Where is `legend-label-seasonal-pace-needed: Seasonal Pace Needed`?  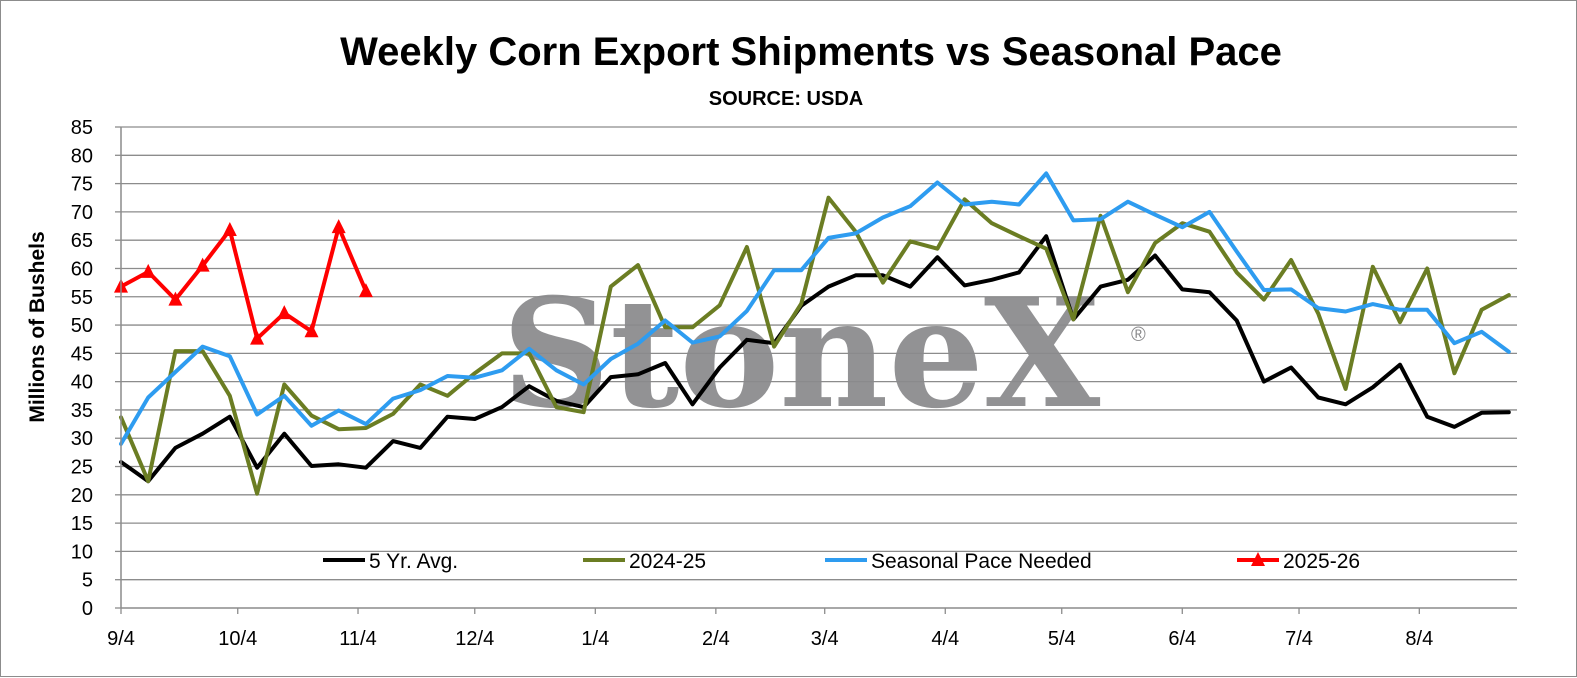 legend-label-seasonal-pace-needed: Seasonal Pace Needed is located at coordinates (981, 561).